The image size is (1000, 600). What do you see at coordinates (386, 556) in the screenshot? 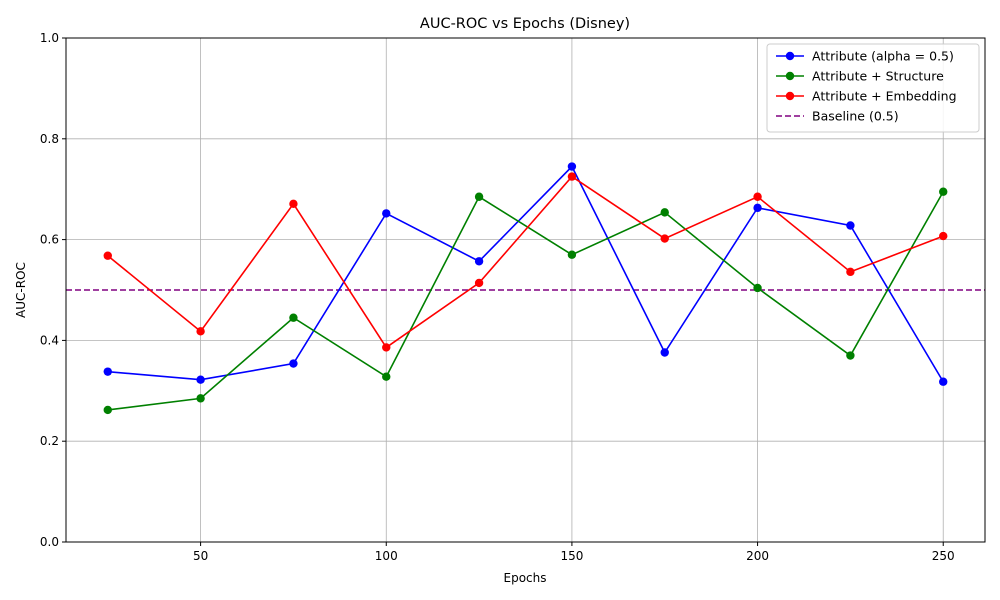
I see `x-tick-label: 100` at bounding box center [386, 556].